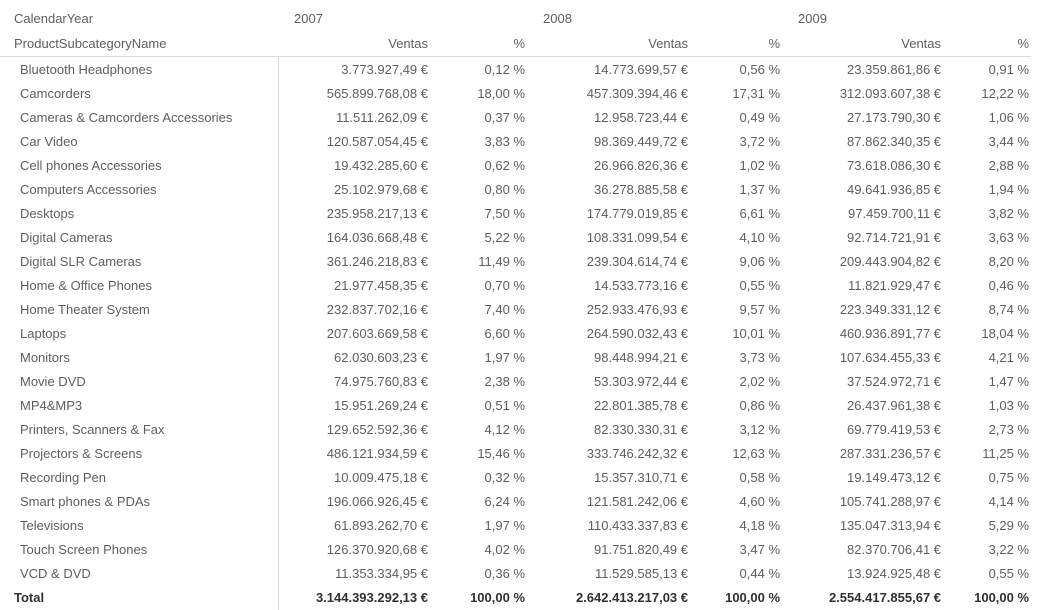 The image size is (1061, 610). What do you see at coordinates (139, 165) in the screenshot?
I see `row-label: Cell phones Accessories` at bounding box center [139, 165].